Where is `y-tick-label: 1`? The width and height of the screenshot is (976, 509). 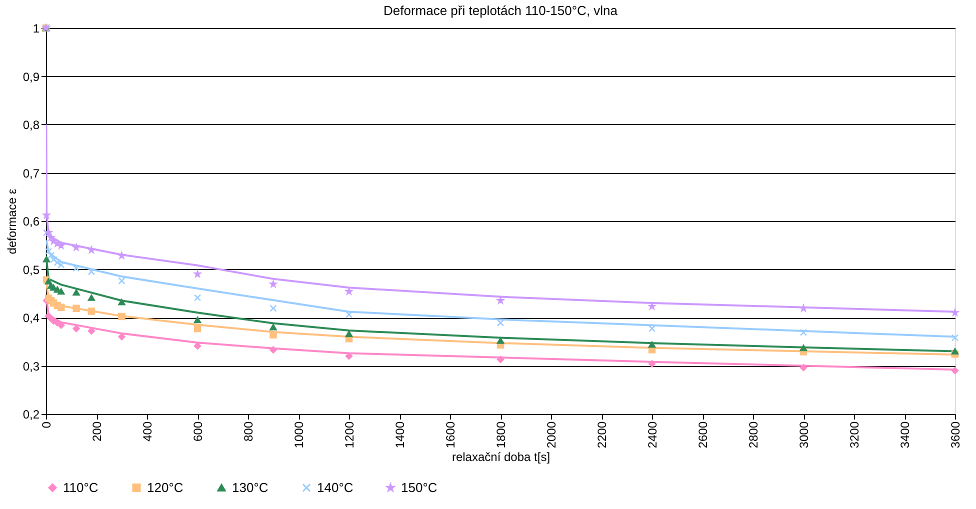
y-tick-label: 1 is located at coordinates (36, 29).